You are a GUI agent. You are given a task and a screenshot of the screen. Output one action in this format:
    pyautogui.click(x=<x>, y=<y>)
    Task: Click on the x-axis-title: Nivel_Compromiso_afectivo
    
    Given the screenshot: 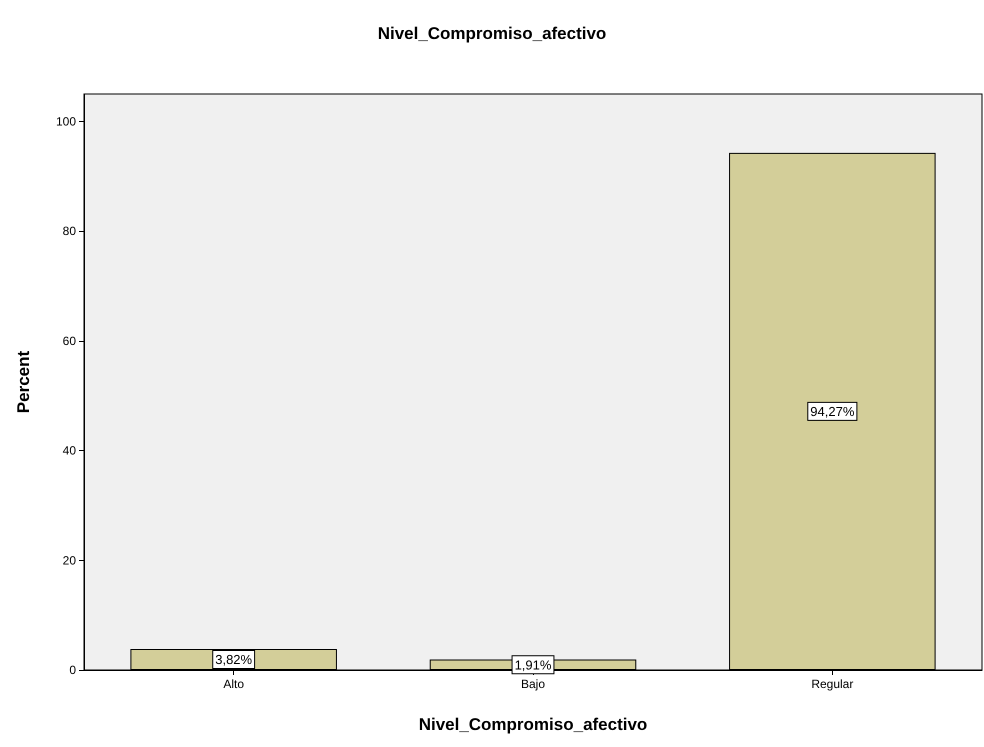 What is the action you would take?
    pyautogui.click(x=533, y=724)
    